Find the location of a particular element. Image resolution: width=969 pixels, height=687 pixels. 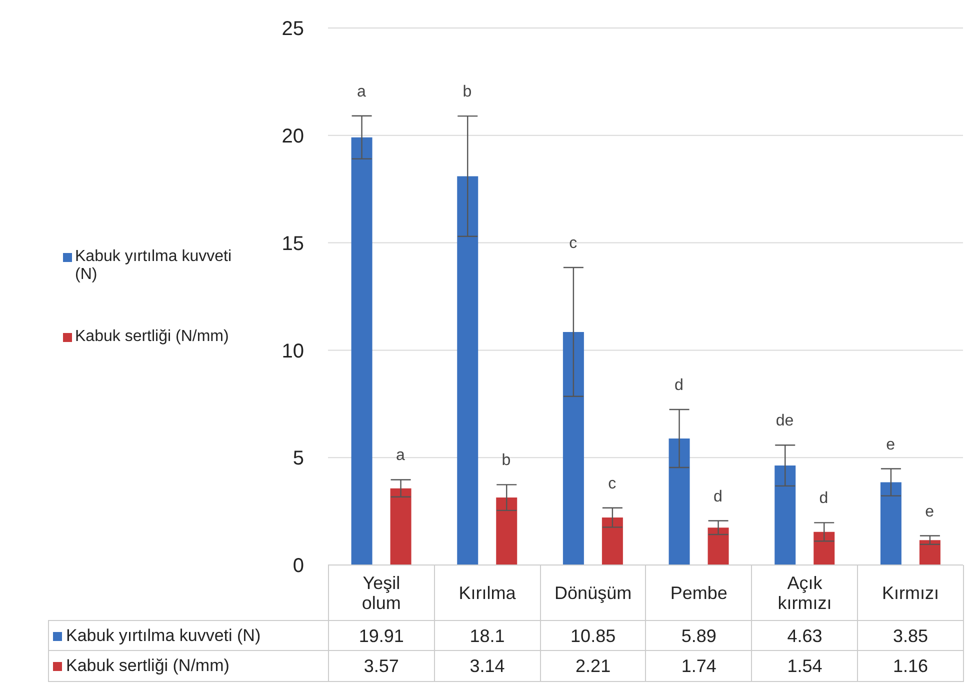

data-label: 3.85 is located at coordinates (911, 636).